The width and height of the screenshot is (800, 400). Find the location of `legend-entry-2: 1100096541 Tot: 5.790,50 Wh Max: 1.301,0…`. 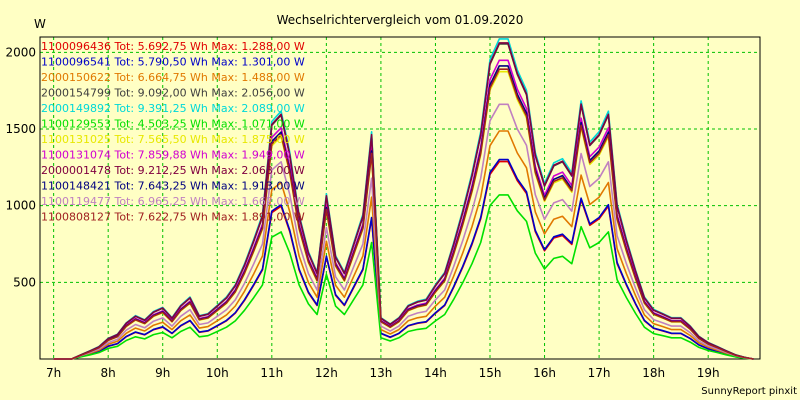

legend-entry-2: 1100096541 Tot: 5.790,50 Wh Max: 1.301,0… is located at coordinates (173, 62).